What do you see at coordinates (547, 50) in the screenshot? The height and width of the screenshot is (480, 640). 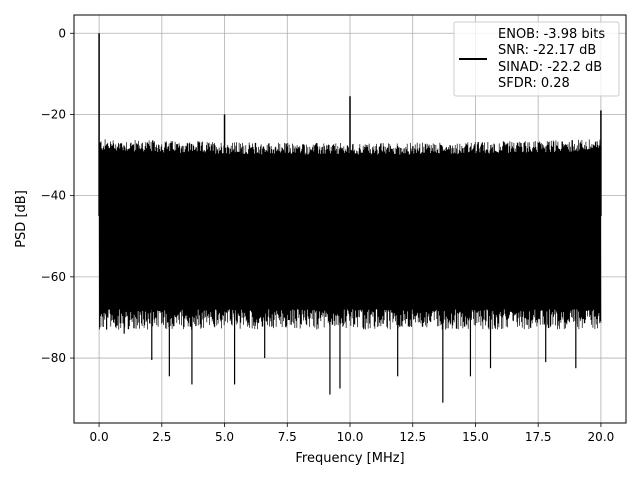 I see `legend-line-snr: SNR: -22.17 dB` at bounding box center [547, 50].